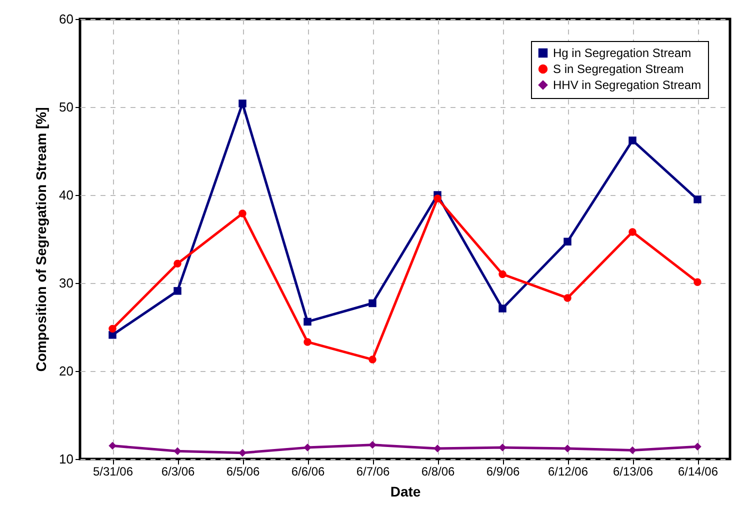  I want to click on y-axis-title: Composition of Segregation Stream [%], so click(41, 239).